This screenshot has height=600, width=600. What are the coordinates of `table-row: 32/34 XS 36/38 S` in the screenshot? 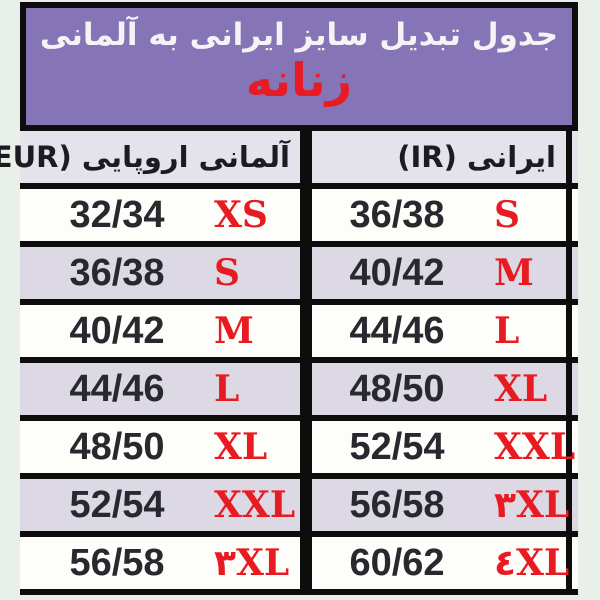 It's located at (299, 218).